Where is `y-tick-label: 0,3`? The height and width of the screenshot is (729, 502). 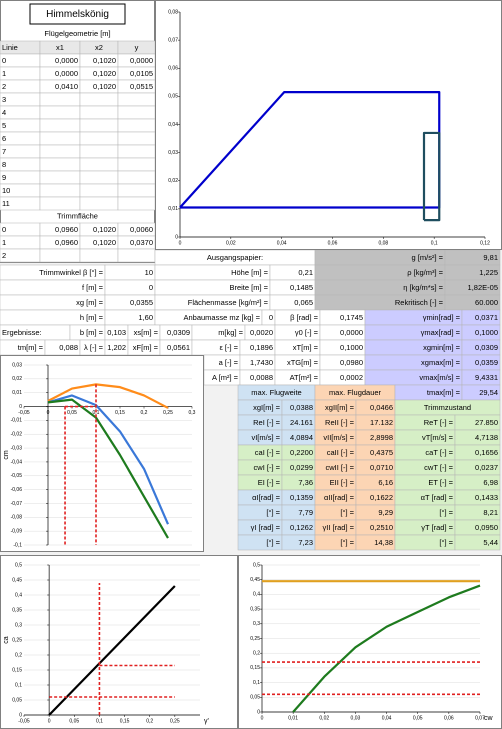
y-tick-label: 0,3 is located at coordinates (256, 624).